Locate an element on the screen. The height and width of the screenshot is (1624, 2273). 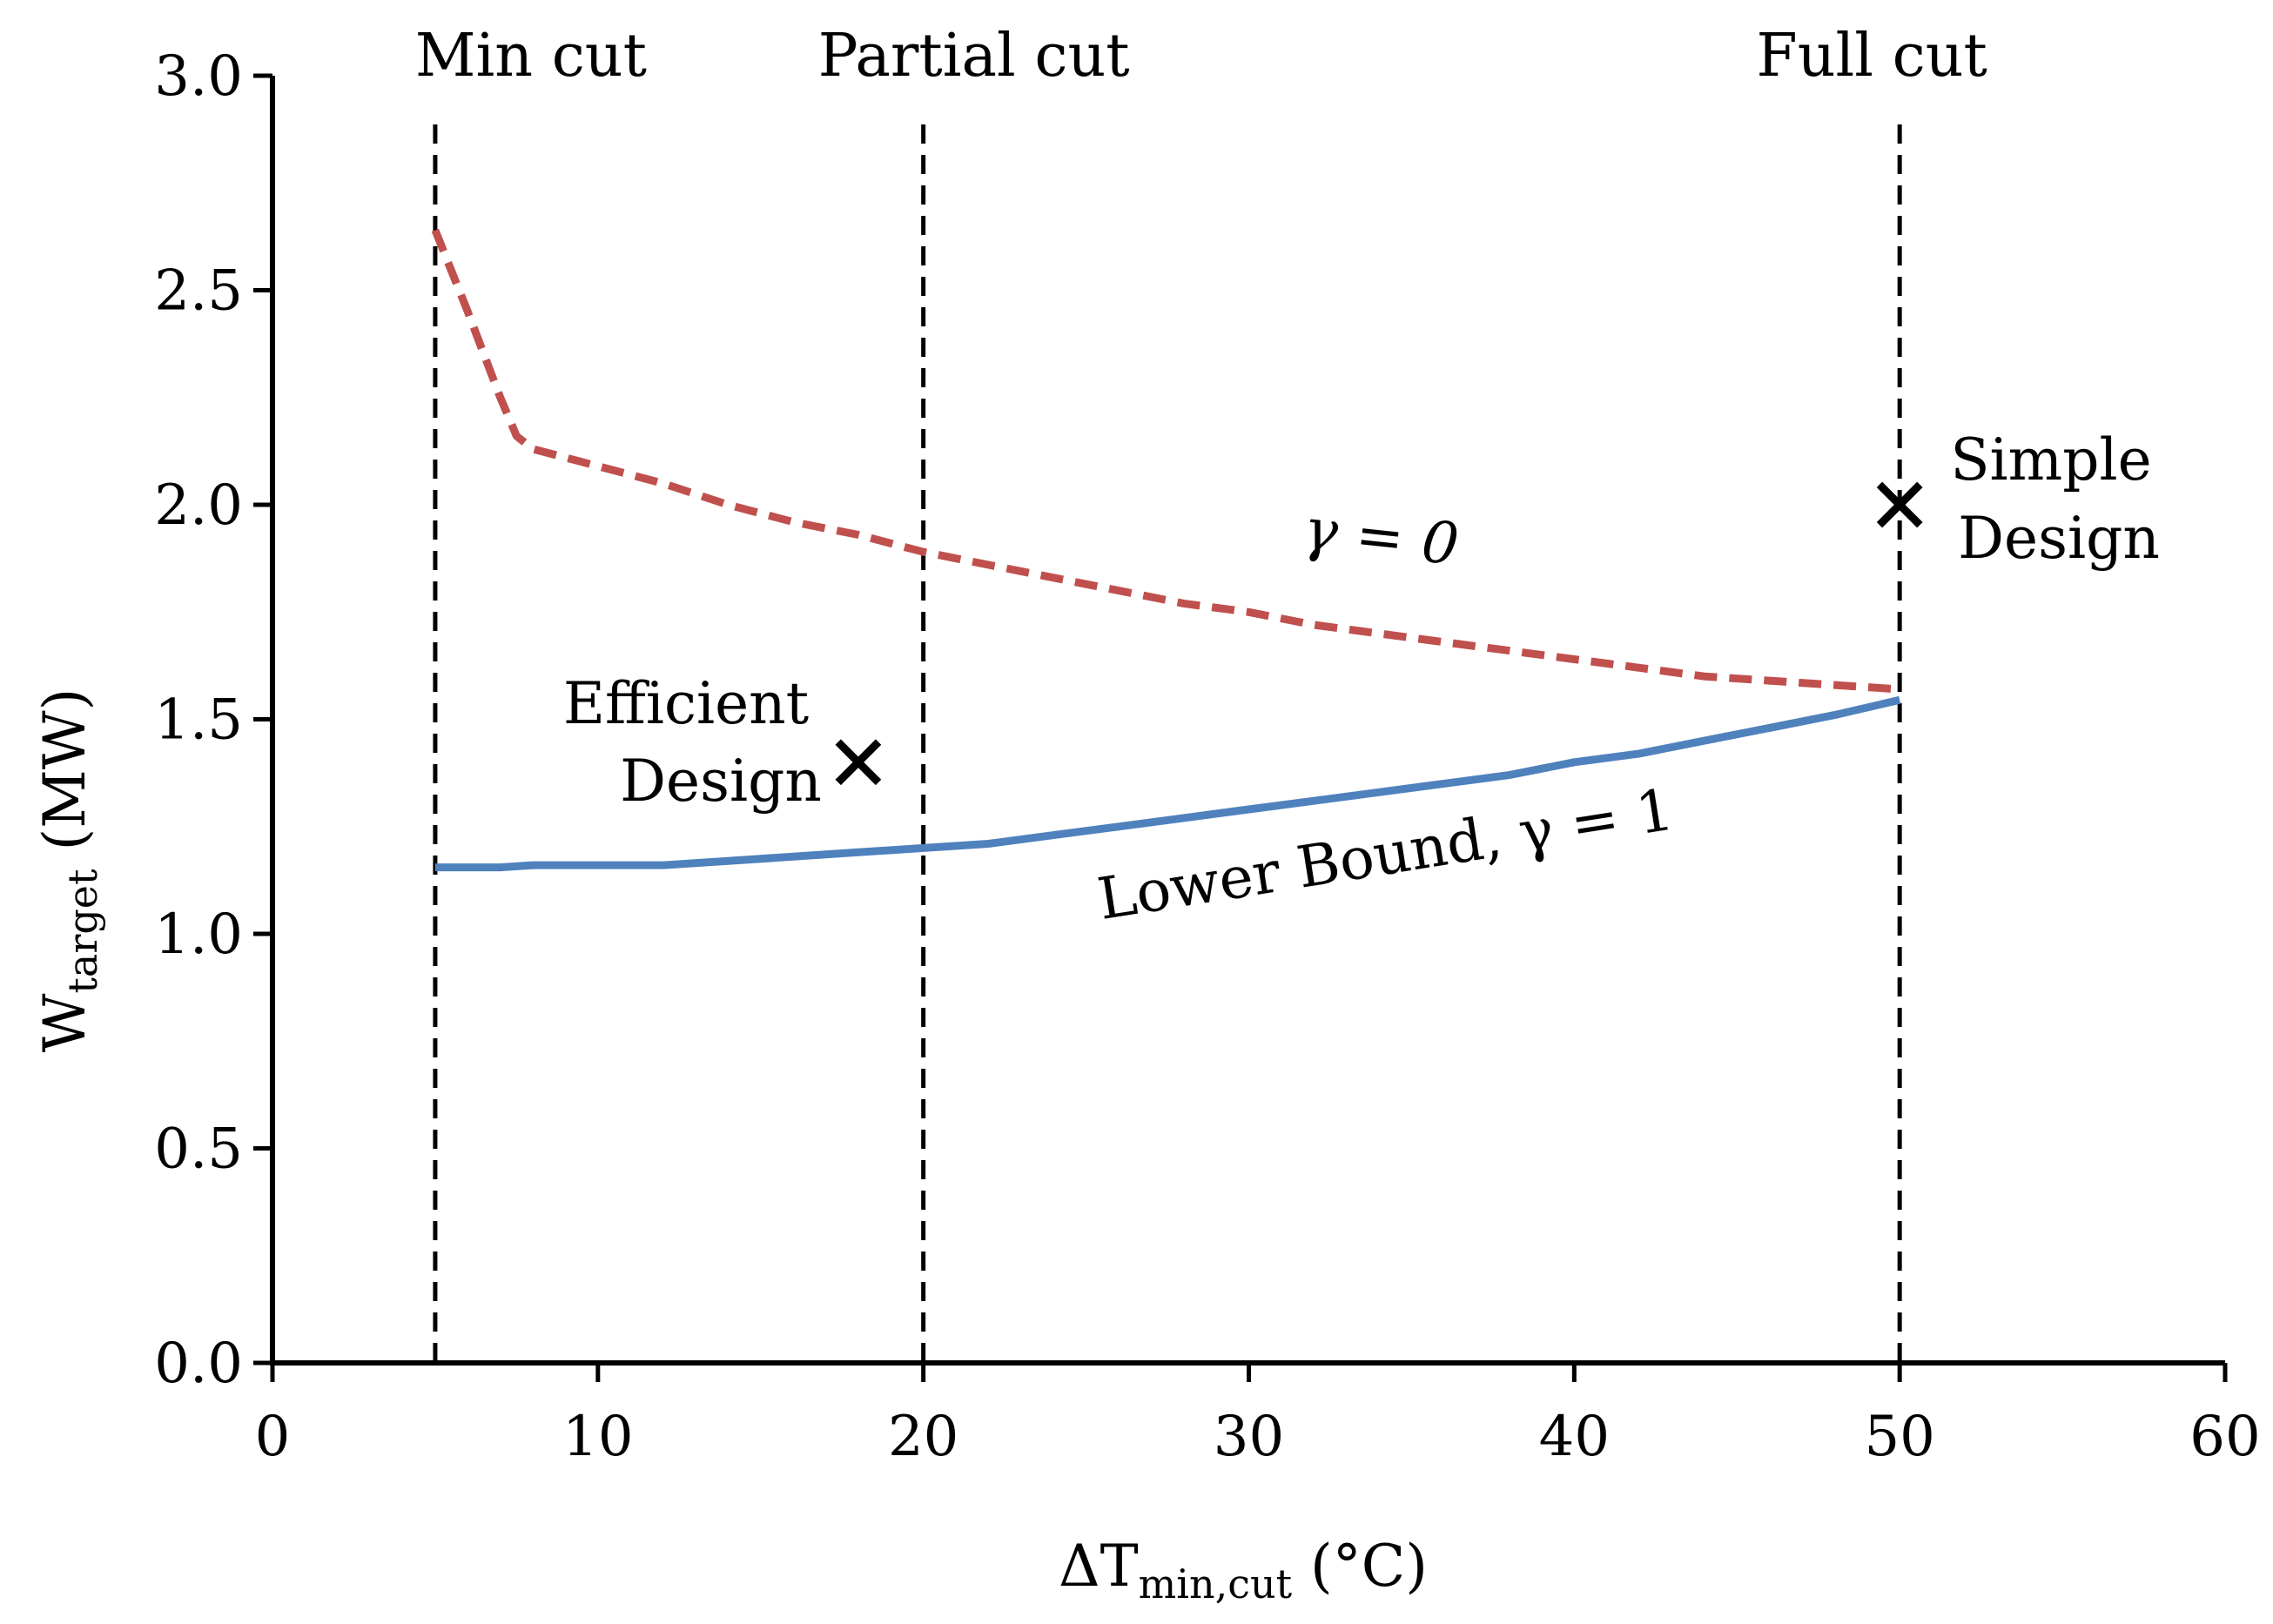
x-tick-label: 60 is located at coordinates (2224, 1437).